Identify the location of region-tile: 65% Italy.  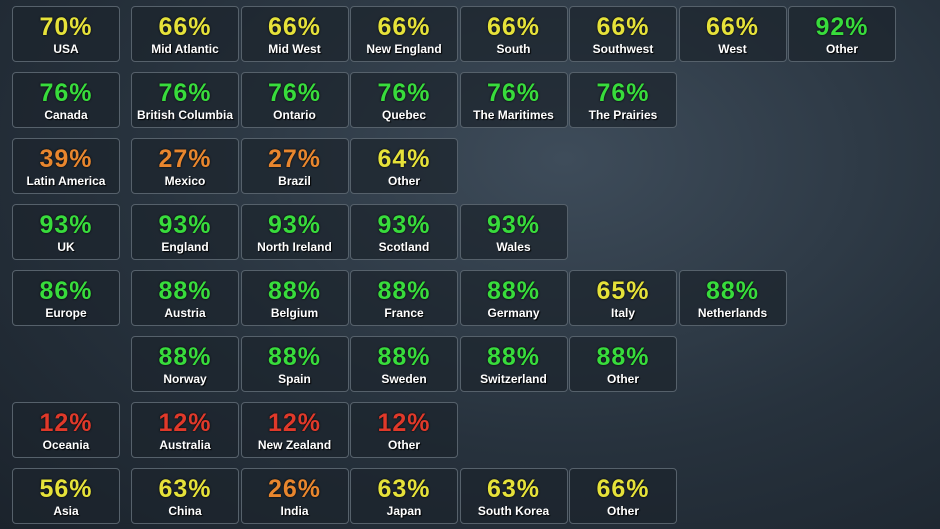
(623, 298).